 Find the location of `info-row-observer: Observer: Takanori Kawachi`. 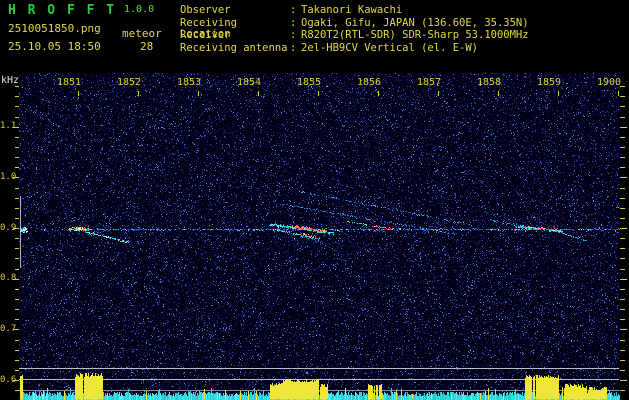

info-row-observer: Observer: Takanori Kawachi is located at coordinates (291, 10).